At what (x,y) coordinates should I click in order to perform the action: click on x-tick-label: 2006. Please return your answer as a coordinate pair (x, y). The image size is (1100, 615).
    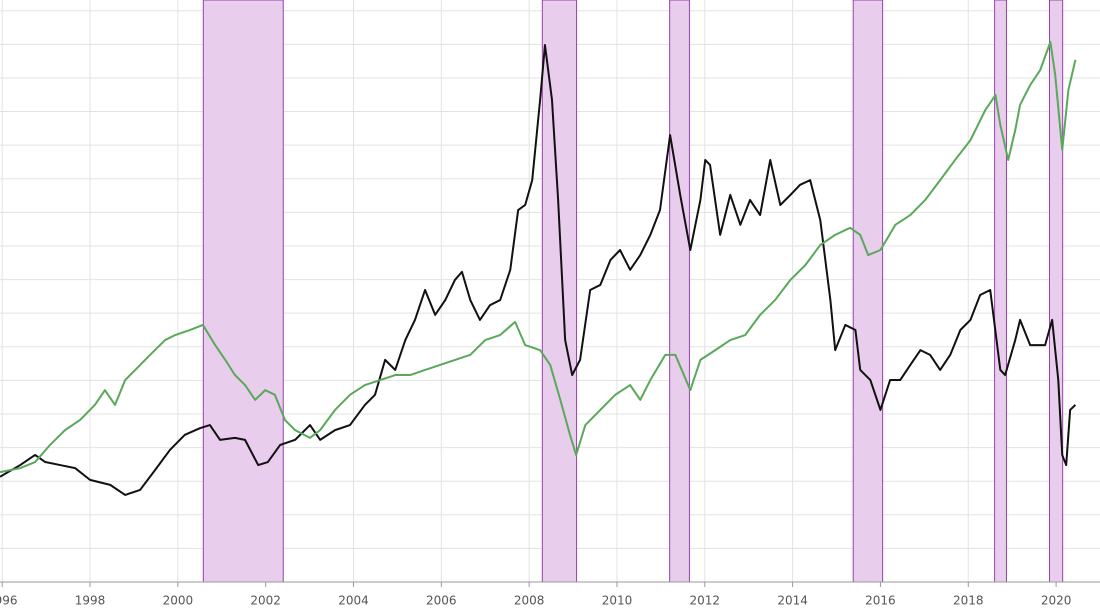
    Looking at the image, I should click on (441, 601).